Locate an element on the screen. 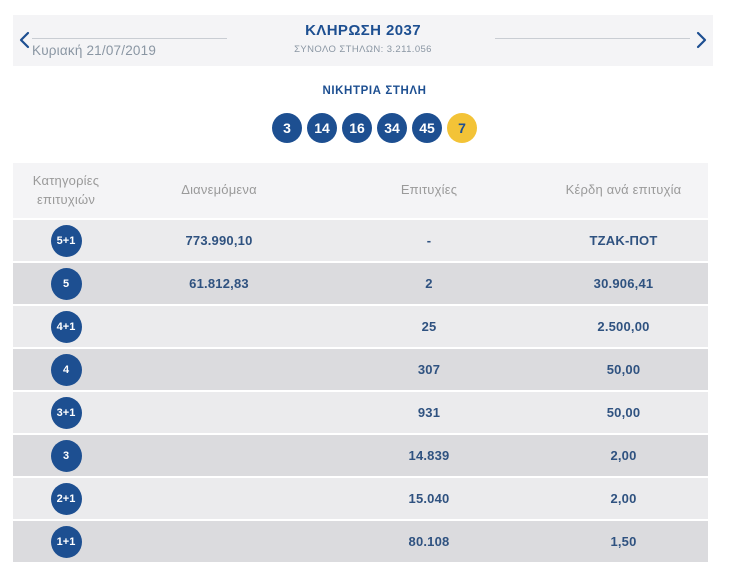 This screenshot has width=749, height=575. distributed-value: 773.990,10 is located at coordinates (219, 240).